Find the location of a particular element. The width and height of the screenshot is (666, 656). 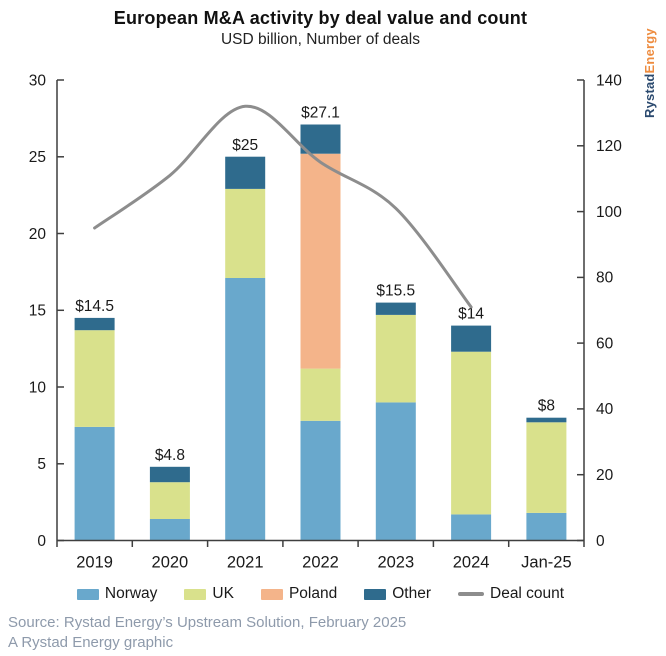

legend-item-other: Other is located at coordinates (397, 594).